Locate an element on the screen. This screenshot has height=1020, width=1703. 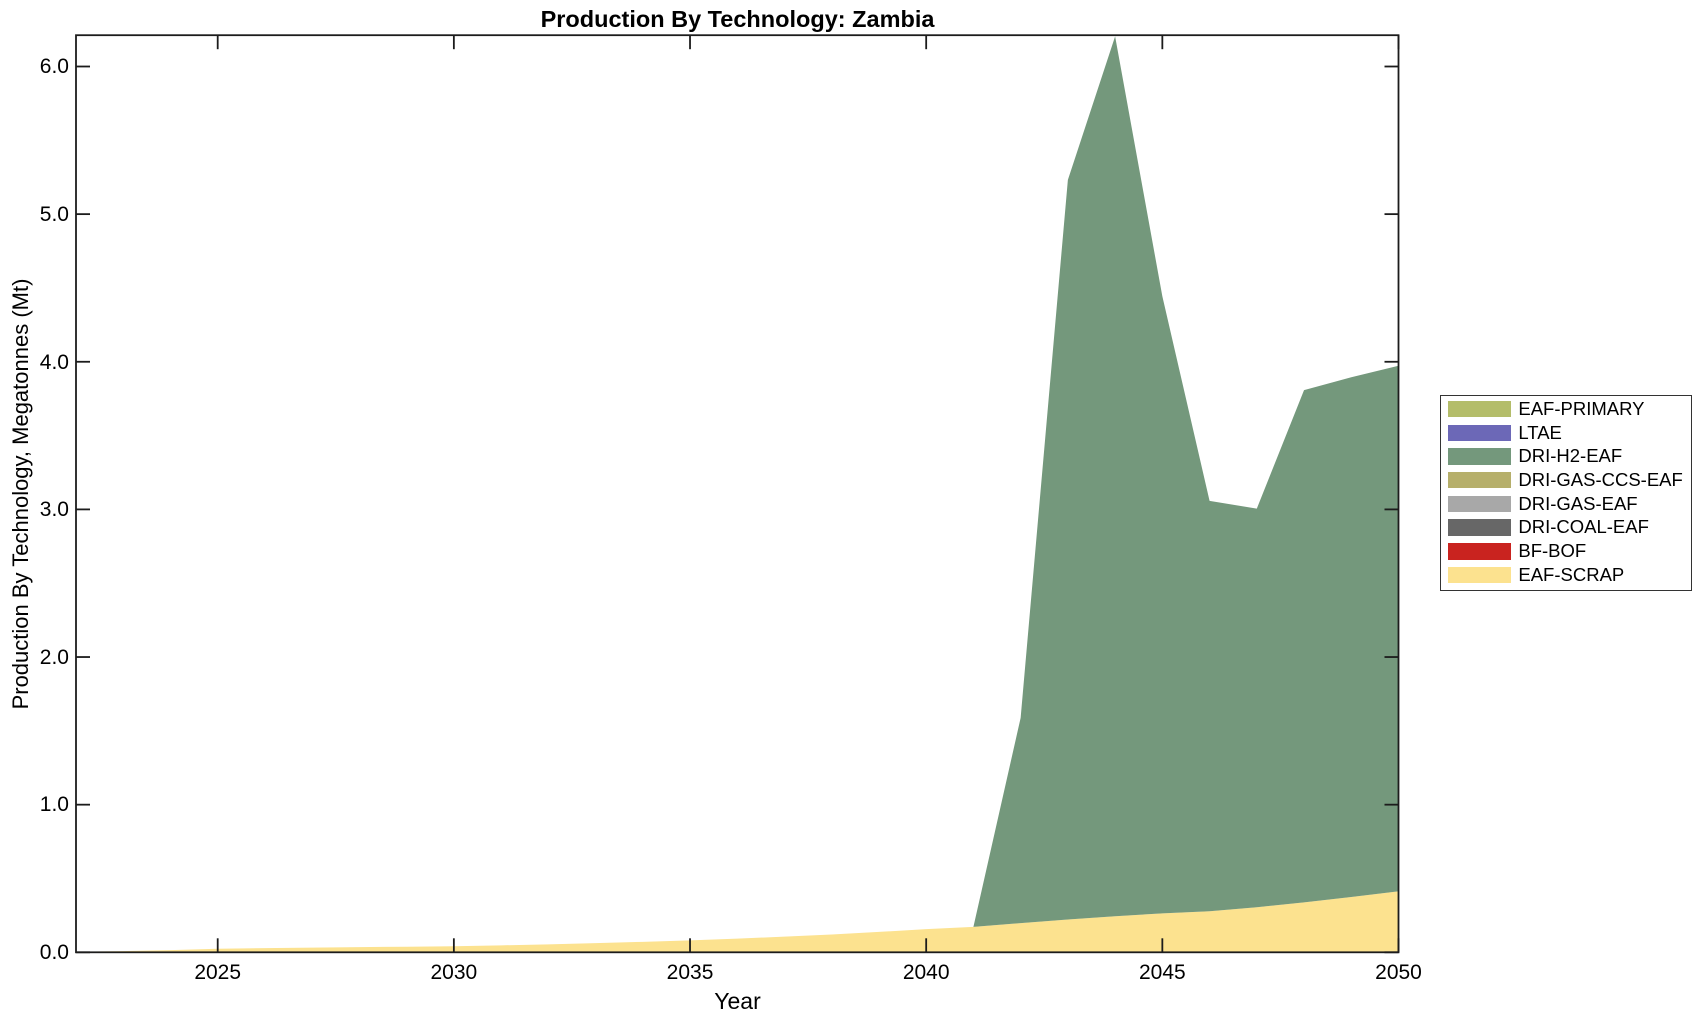
legend-swatch-dri-h2-eaf is located at coordinates (1479, 456).